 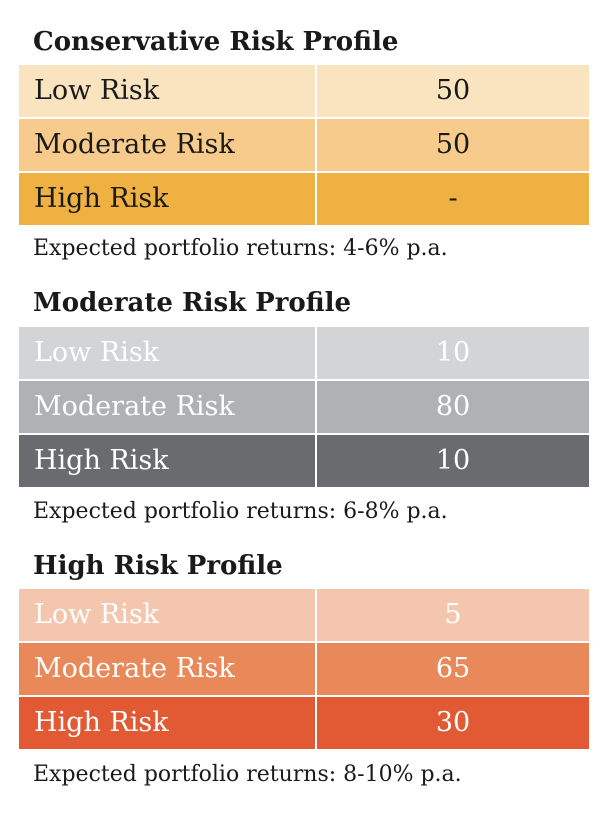 I want to click on table-row: Moderate Risk 65, so click(x=304, y=669).